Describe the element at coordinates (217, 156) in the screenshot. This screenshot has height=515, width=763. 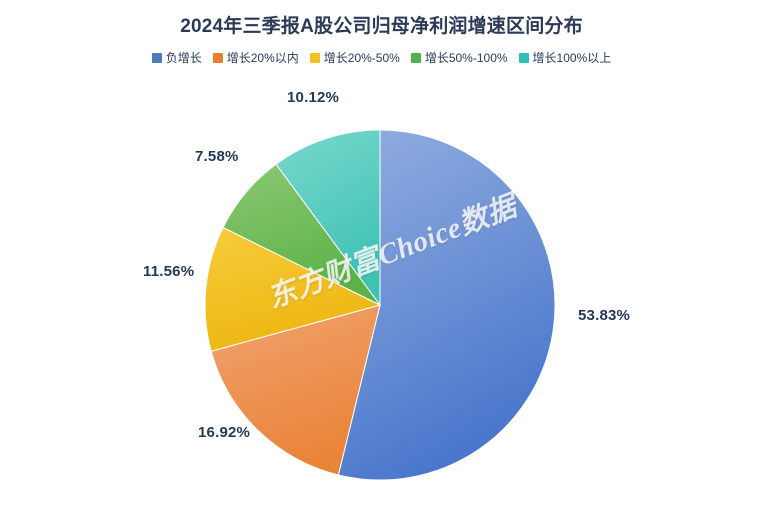
I see `pie-value-label-growth-50-100: 7.58%` at that location.